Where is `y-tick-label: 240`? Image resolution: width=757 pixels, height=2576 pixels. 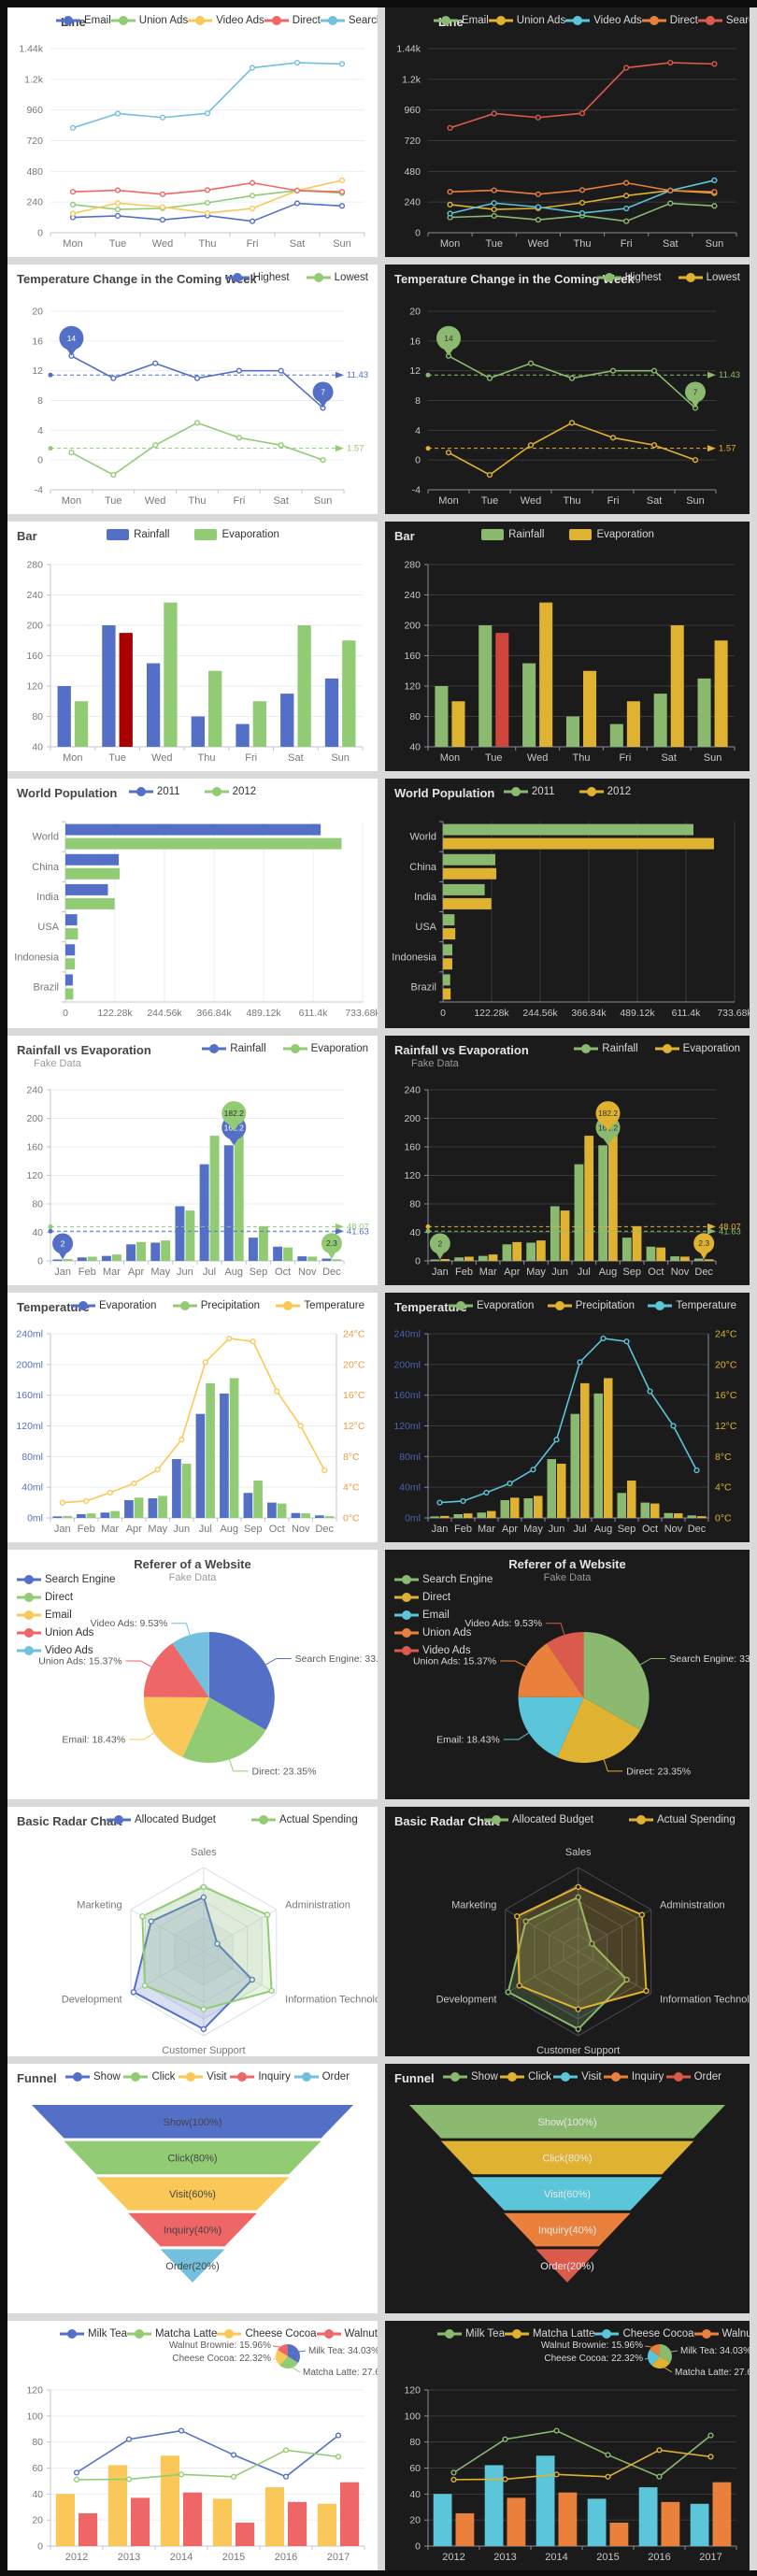
y-tick-label: 240 is located at coordinates (34, 202).